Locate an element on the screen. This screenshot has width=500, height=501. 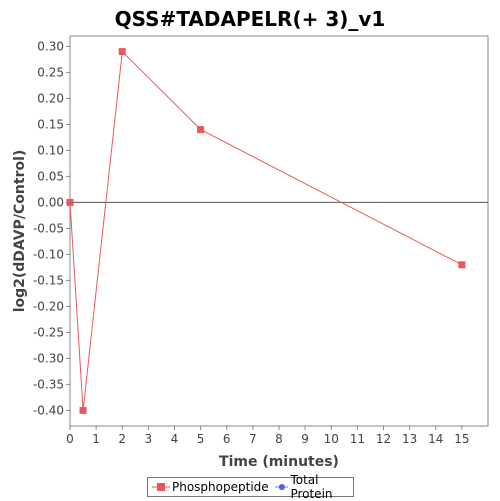
x-tick-label: 7 is located at coordinates (253, 439).